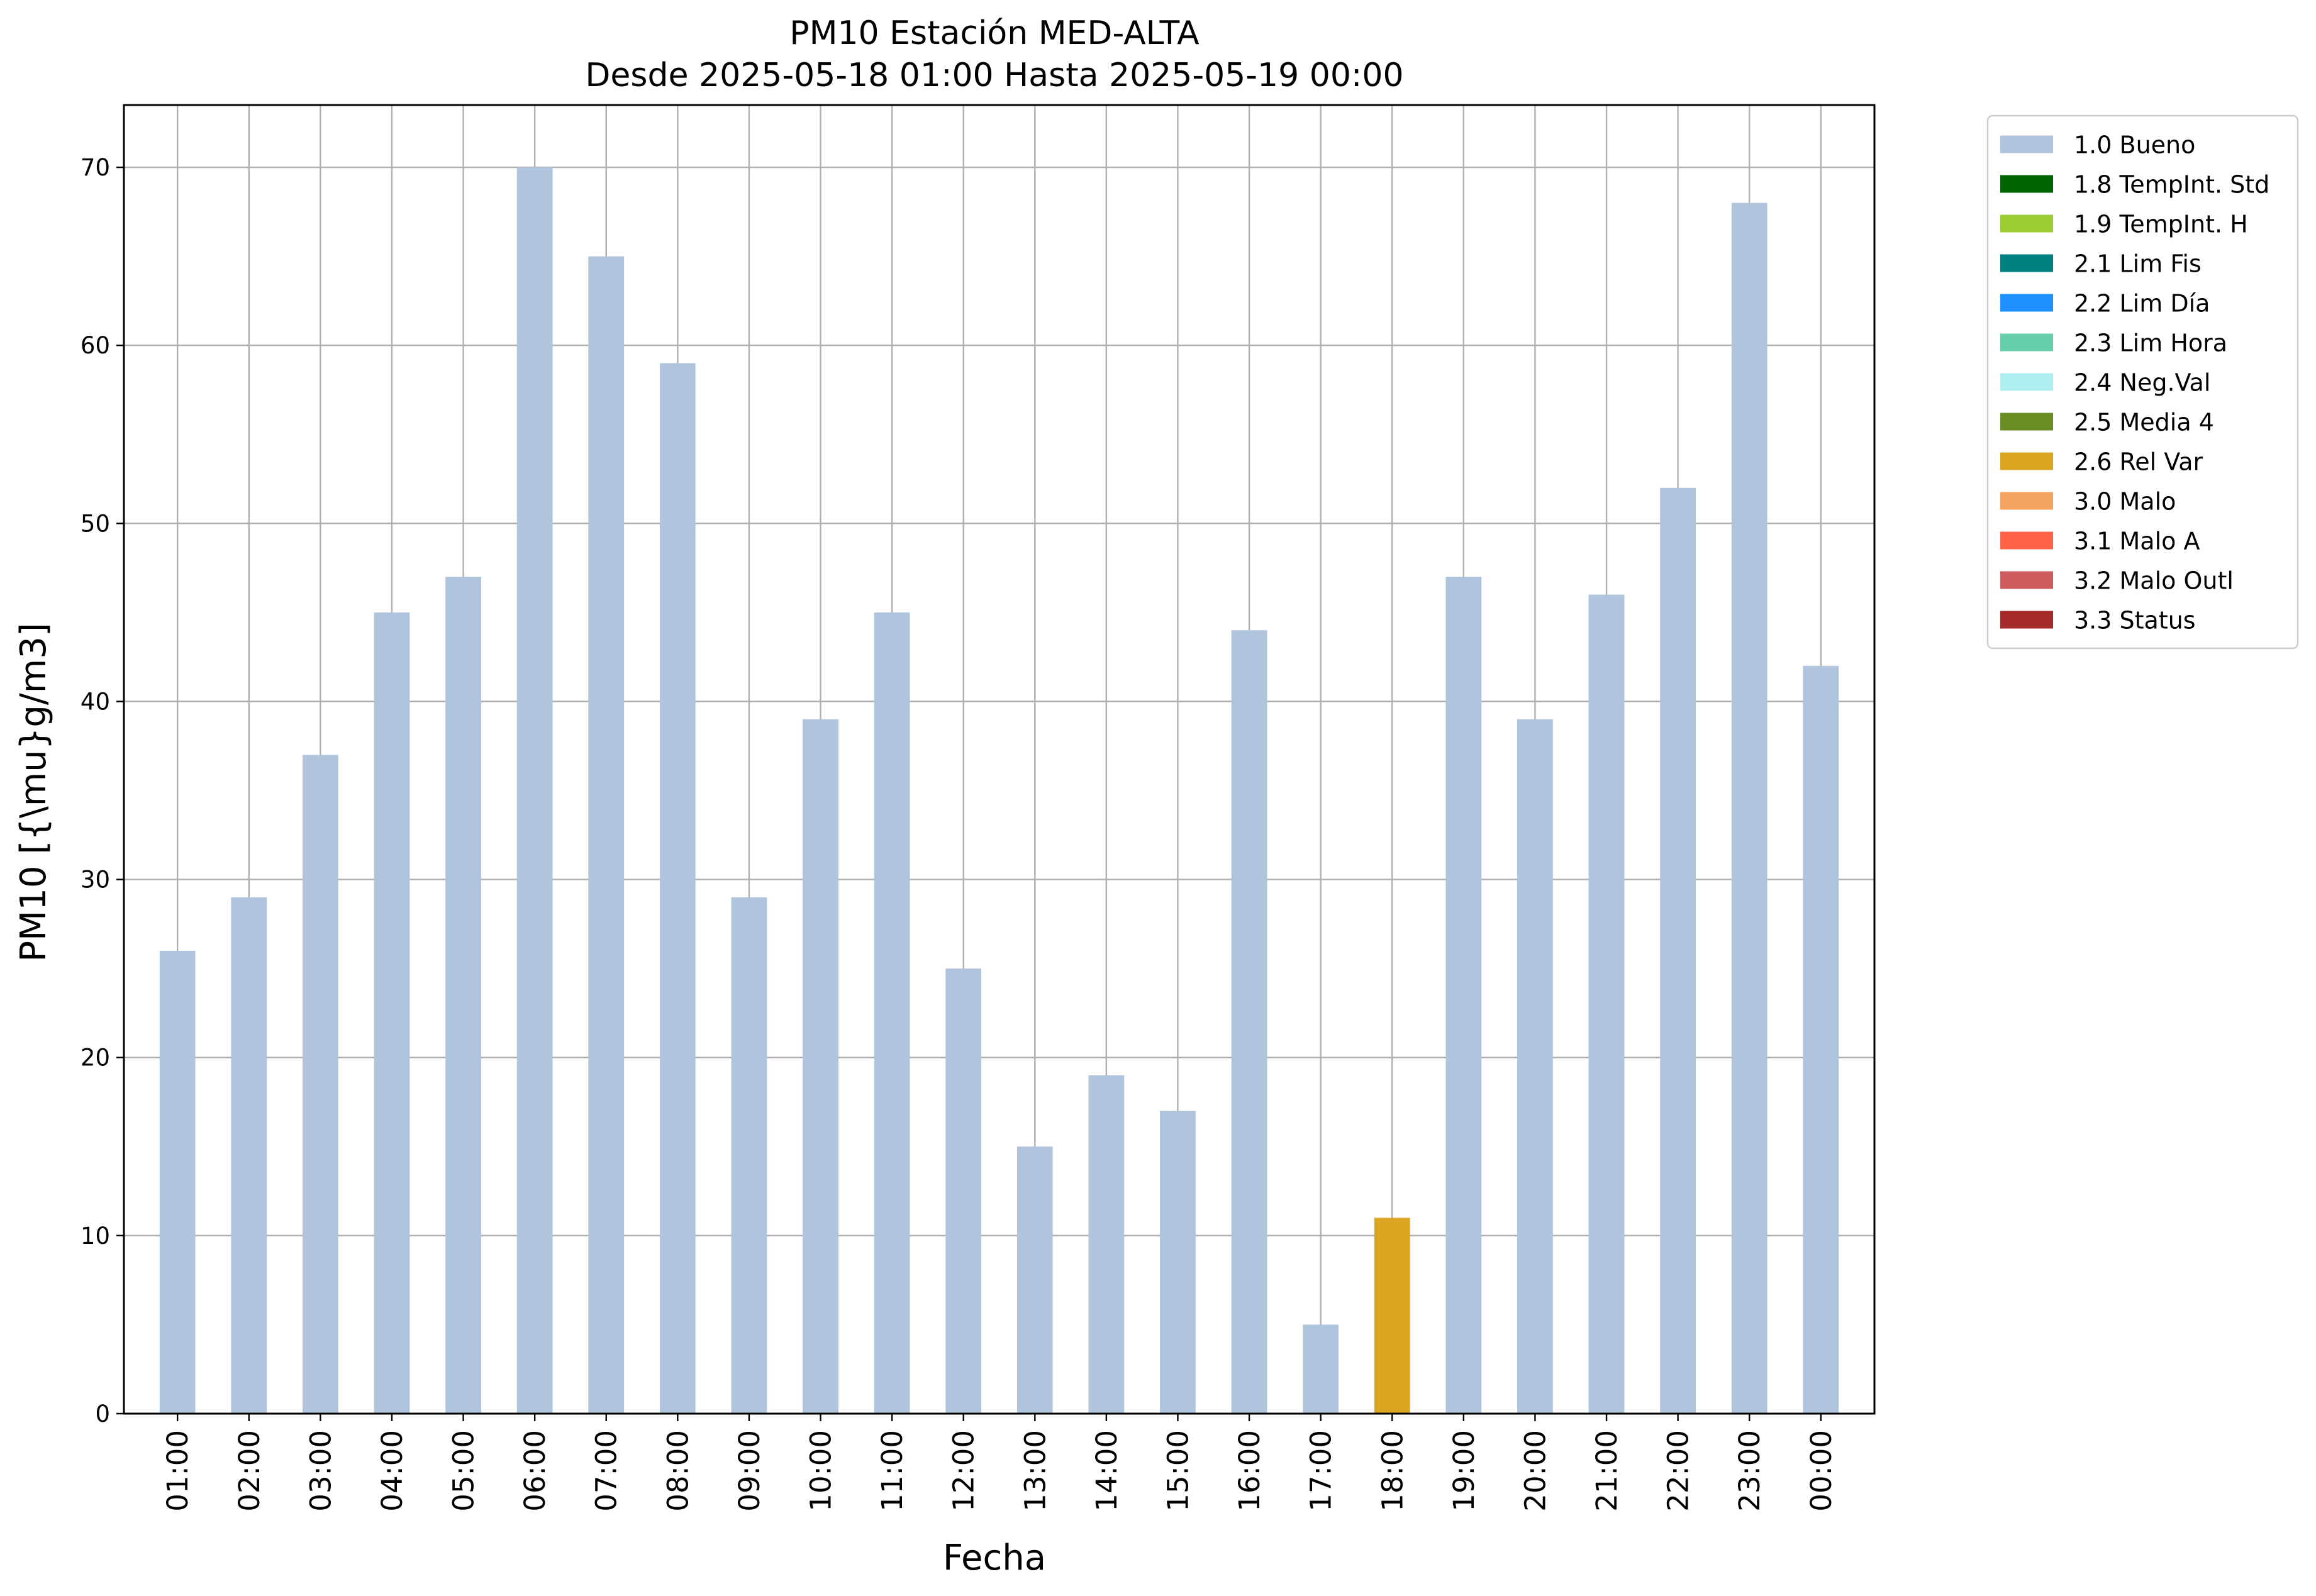 The width and height of the screenshot is (2316, 1596). I want to click on legend-label: 1.9 TempInt. H, so click(2161, 224).